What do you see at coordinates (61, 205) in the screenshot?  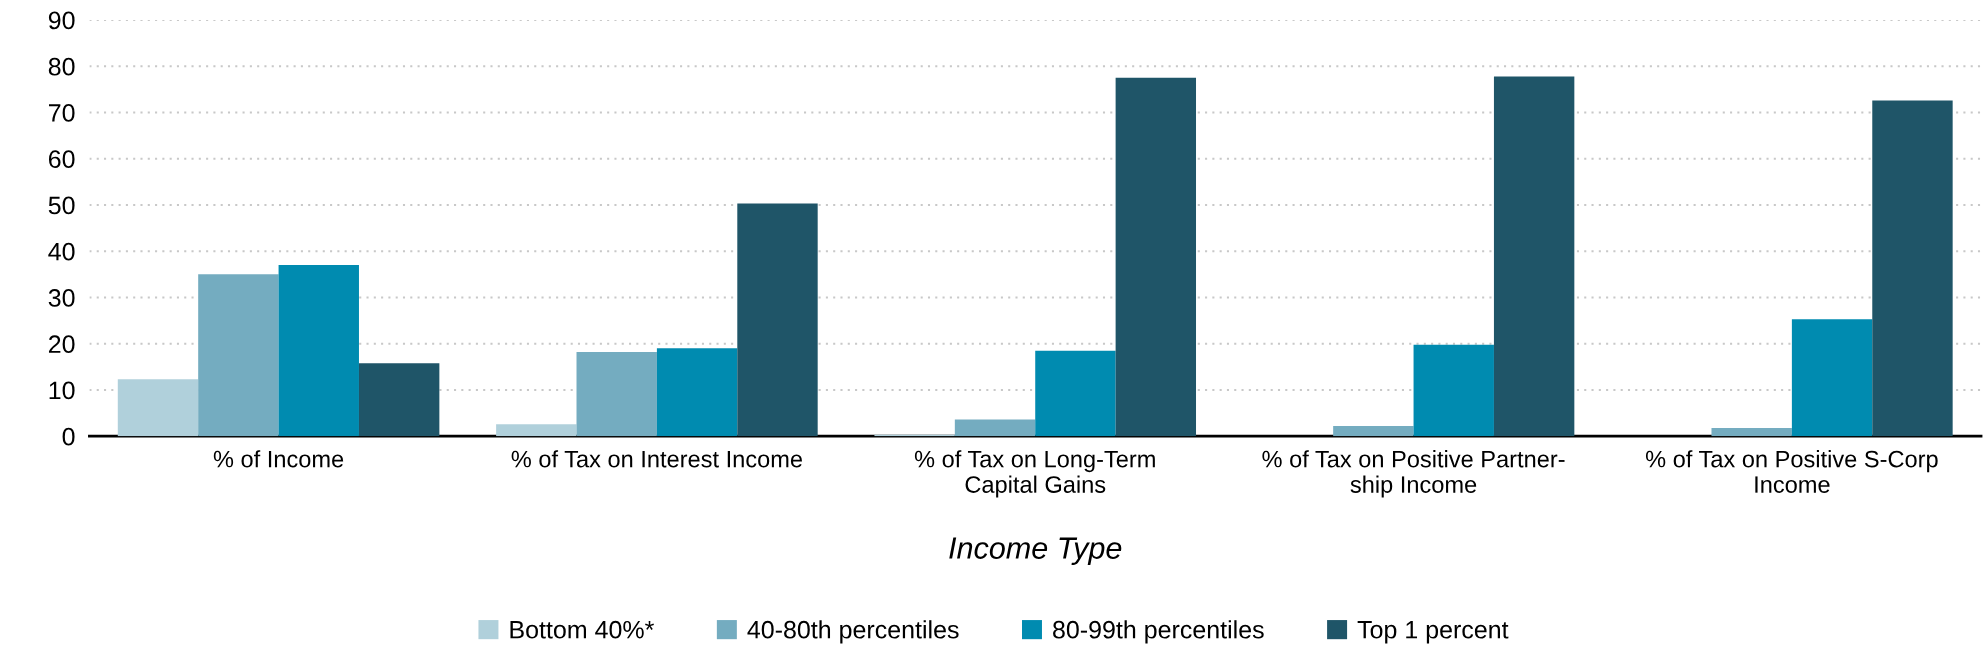 I see `y-tick-label: 50` at bounding box center [61, 205].